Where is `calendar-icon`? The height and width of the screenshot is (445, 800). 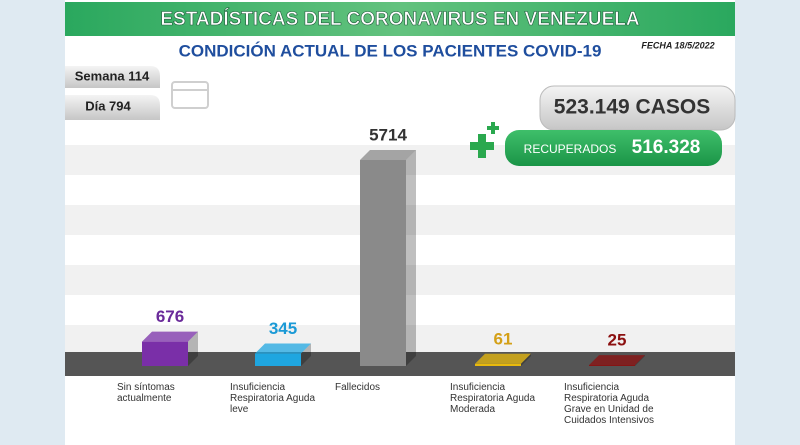
calendar-icon is located at coordinates (190, 95).